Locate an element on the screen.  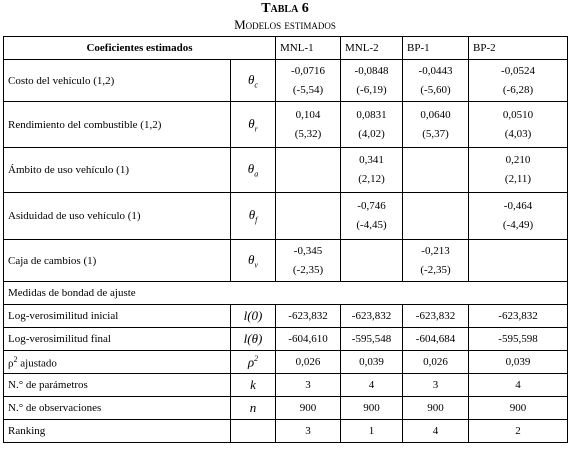
value-cell: 0,341 (2,12) is located at coordinates (371, 170).